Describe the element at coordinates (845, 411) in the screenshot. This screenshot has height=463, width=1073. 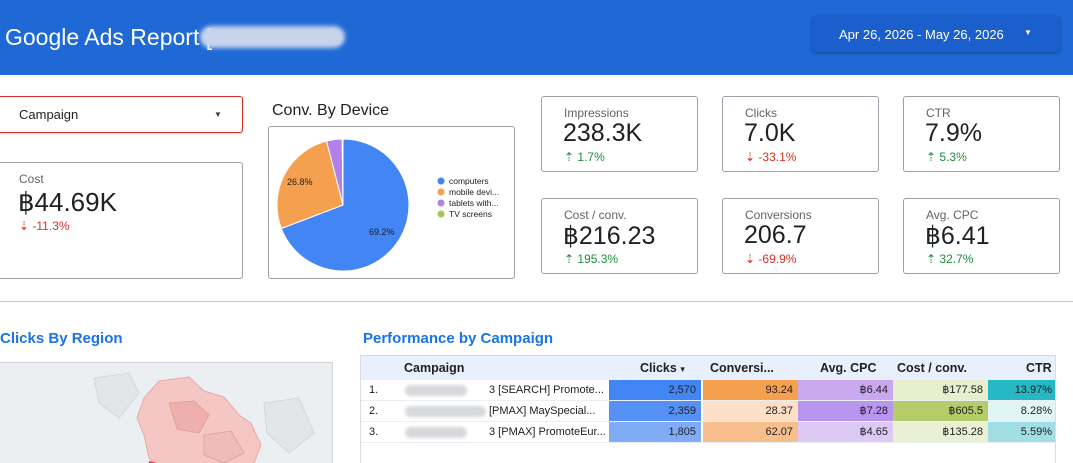
I see `cell-avg_cpc: ฿7.28` at that location.